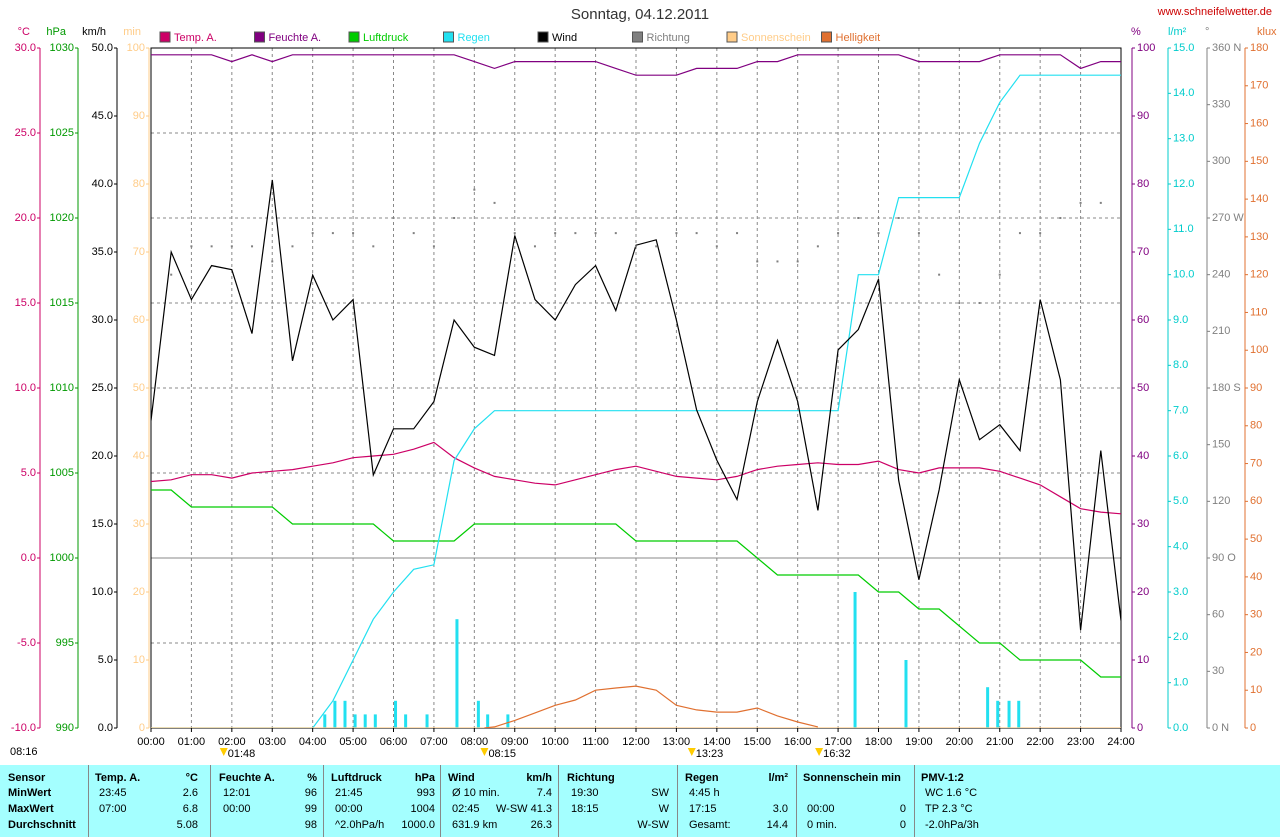 The height and width of the screenshot is (837, 1280). I want to click on y-tick-label: 14.0, so click(1183, 93).